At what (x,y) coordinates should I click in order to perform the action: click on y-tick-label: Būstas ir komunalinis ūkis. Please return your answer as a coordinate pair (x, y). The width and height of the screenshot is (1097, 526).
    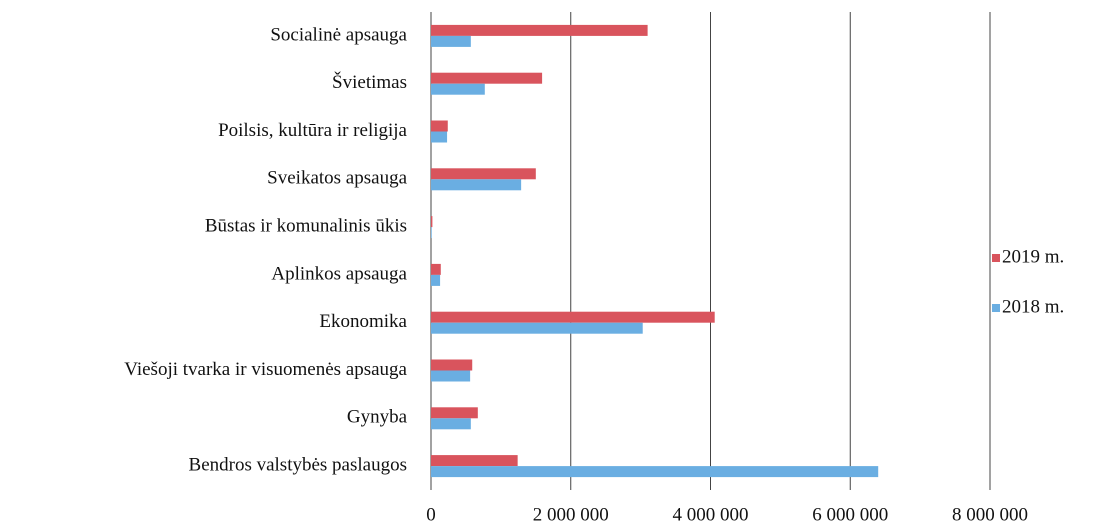
    Looking at the image, I should click on (306, 225).